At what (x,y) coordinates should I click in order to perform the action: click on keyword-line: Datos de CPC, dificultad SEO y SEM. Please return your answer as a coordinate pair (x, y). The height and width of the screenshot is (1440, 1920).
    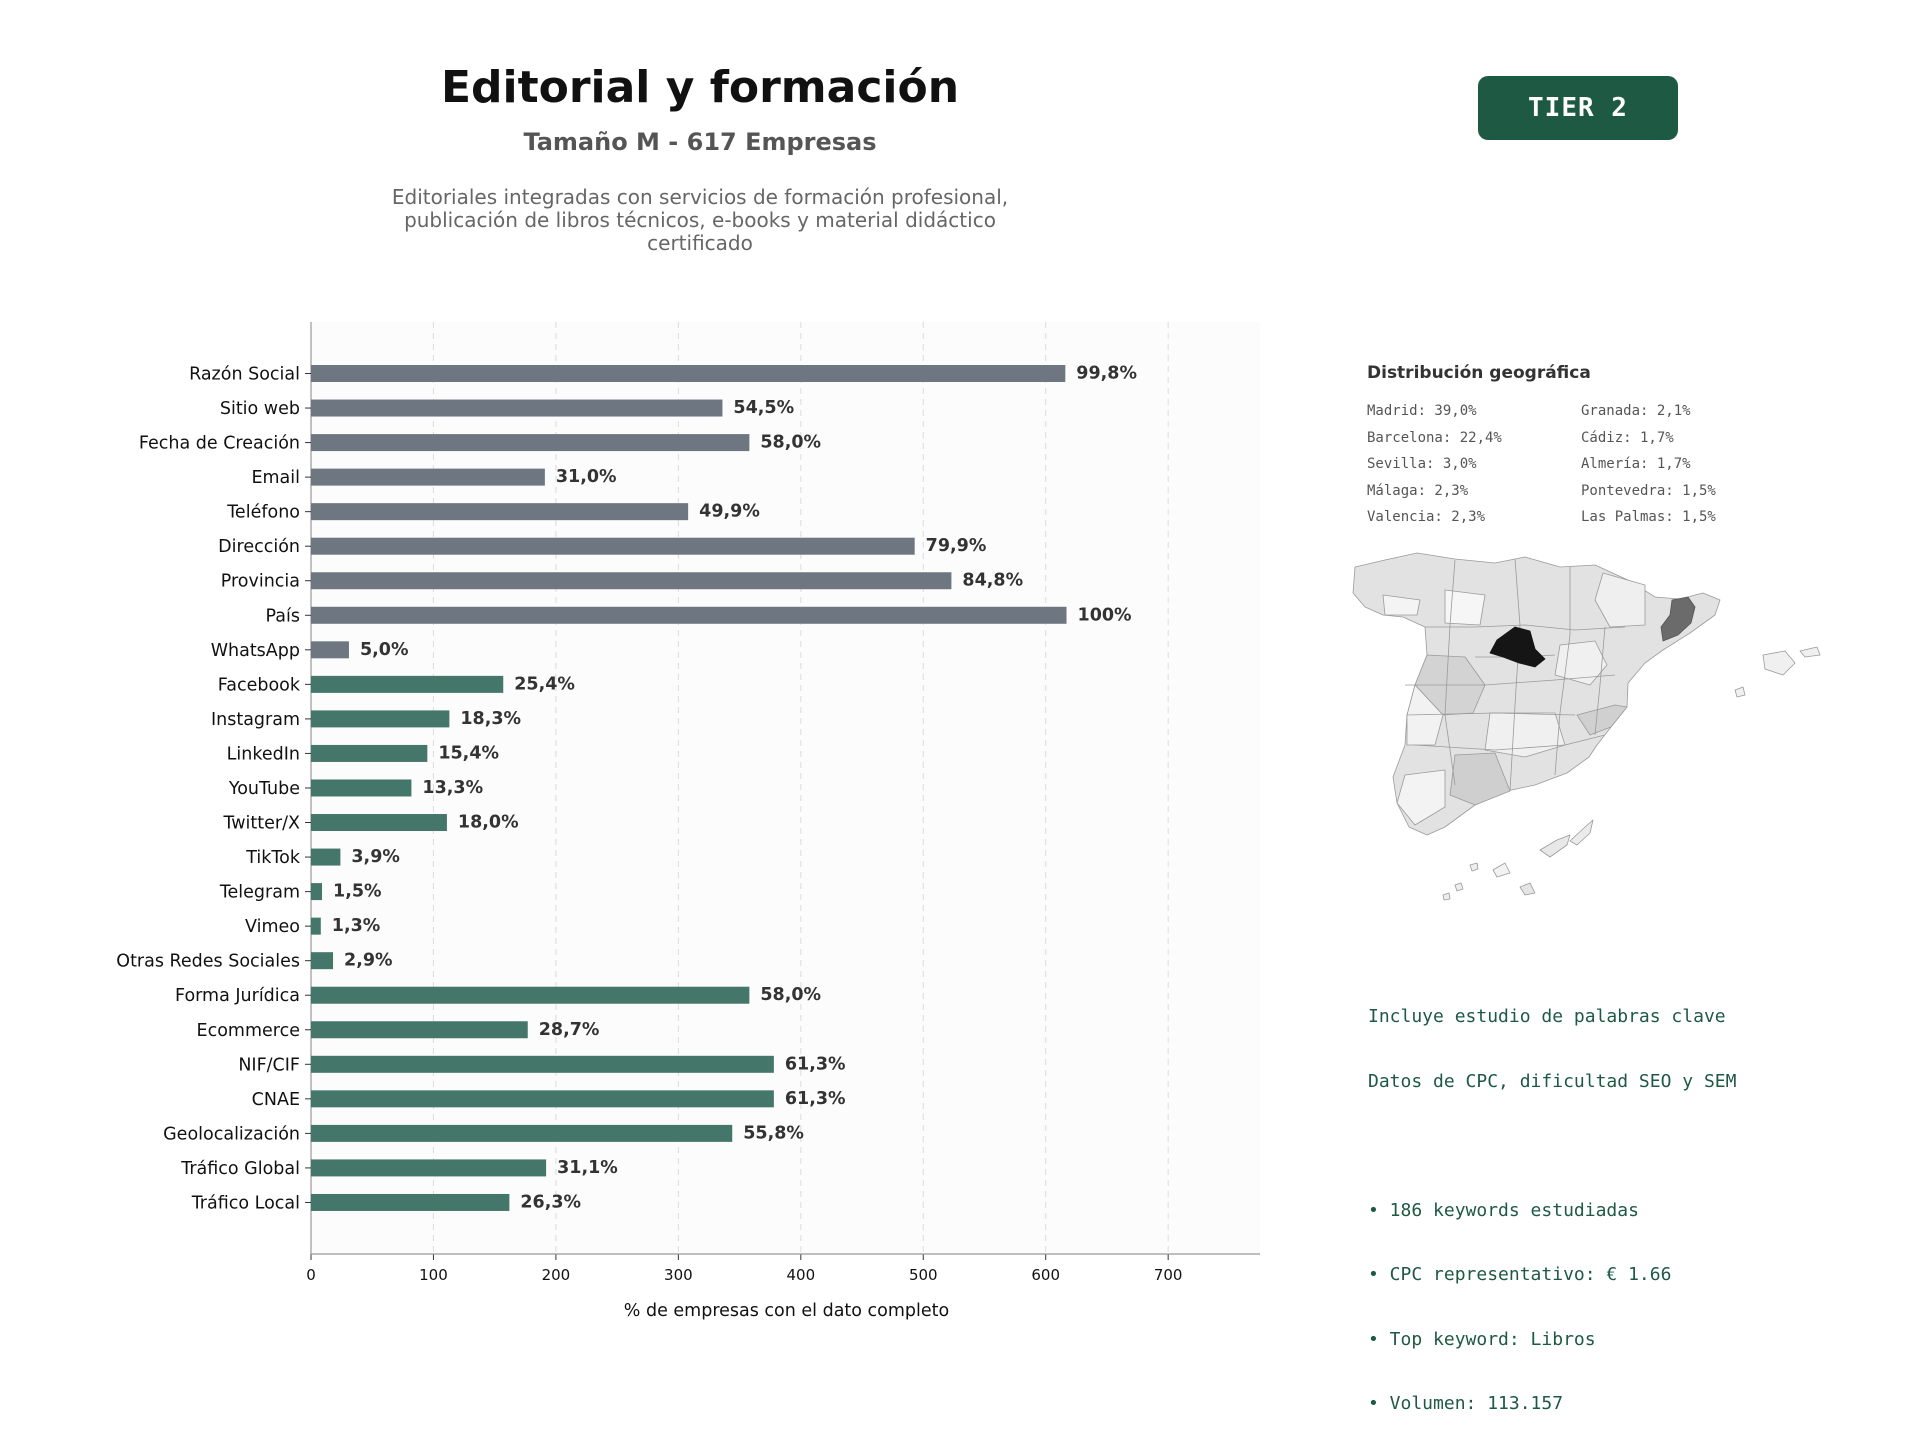
    Looking at the image, I should click on (1552, 1081).